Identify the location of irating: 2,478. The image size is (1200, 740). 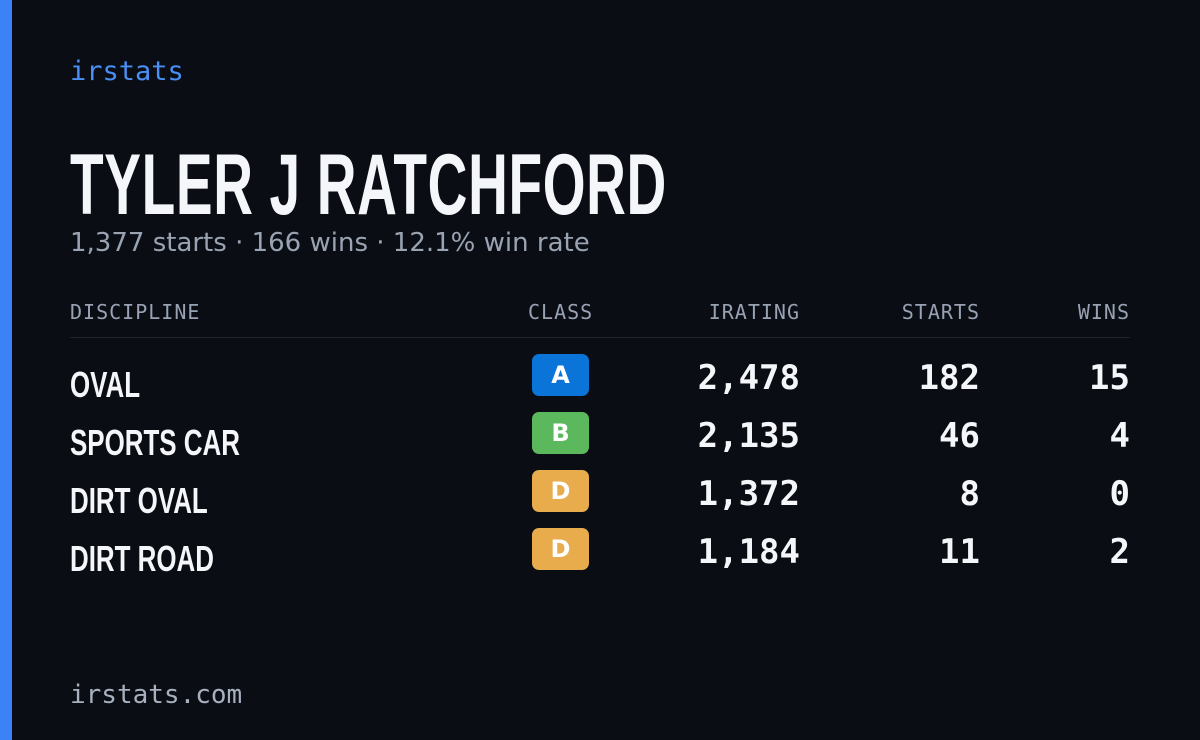
(748, 378).